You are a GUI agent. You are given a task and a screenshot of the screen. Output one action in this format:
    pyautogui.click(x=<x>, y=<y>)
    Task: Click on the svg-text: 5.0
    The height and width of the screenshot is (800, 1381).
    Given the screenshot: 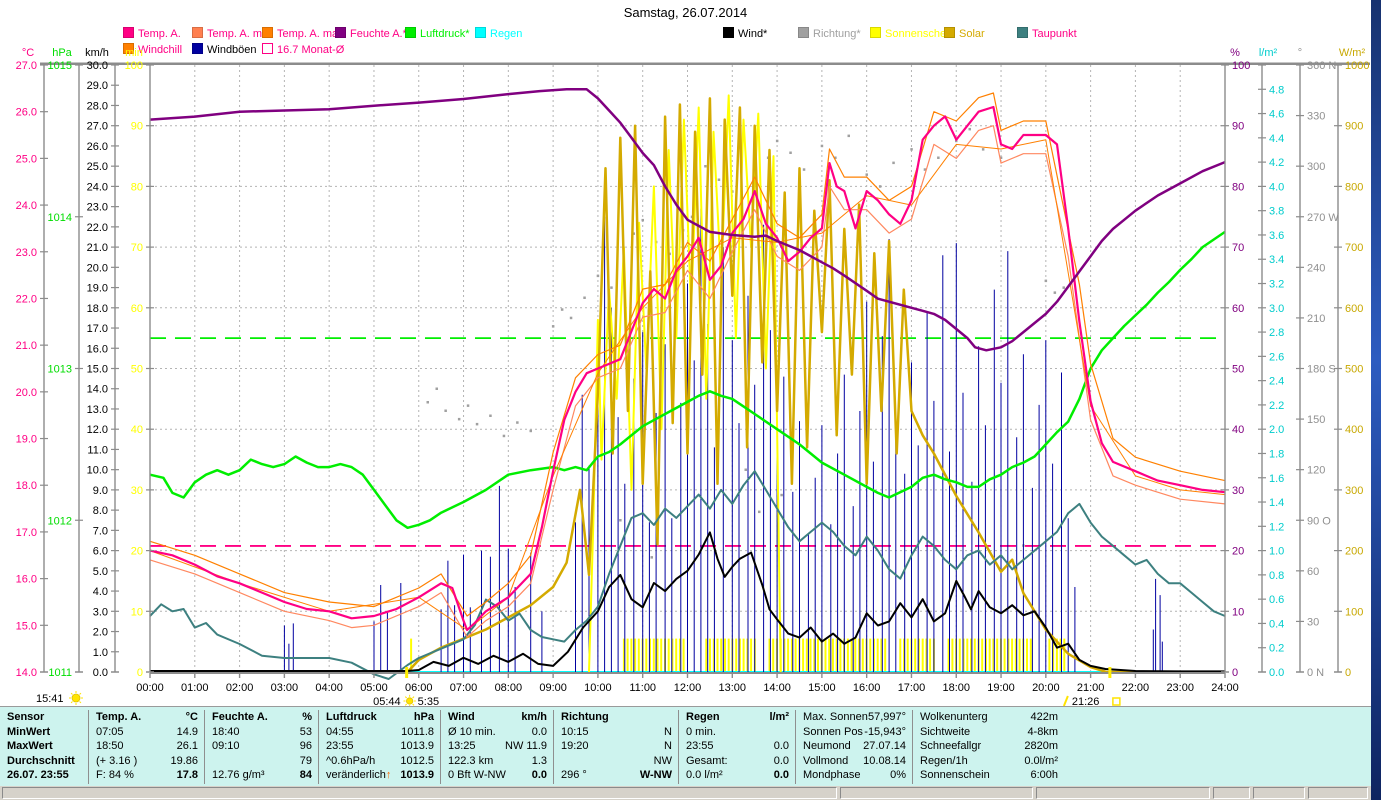 What is the action you would take?
    pyautogui.click(x=100, y=572)
    